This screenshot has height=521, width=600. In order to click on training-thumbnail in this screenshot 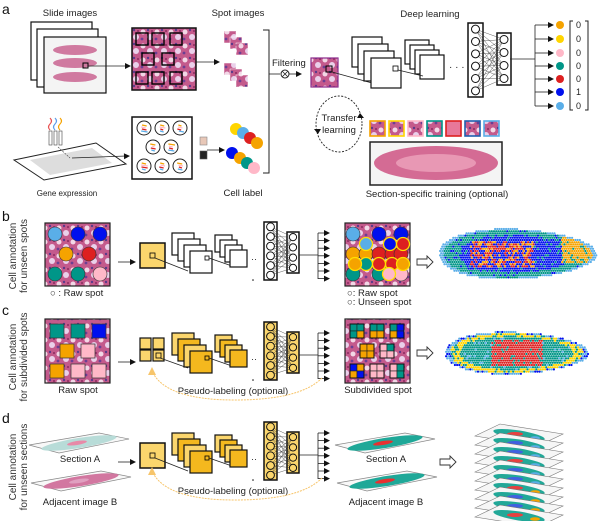, I will do `click(472, 128)`.